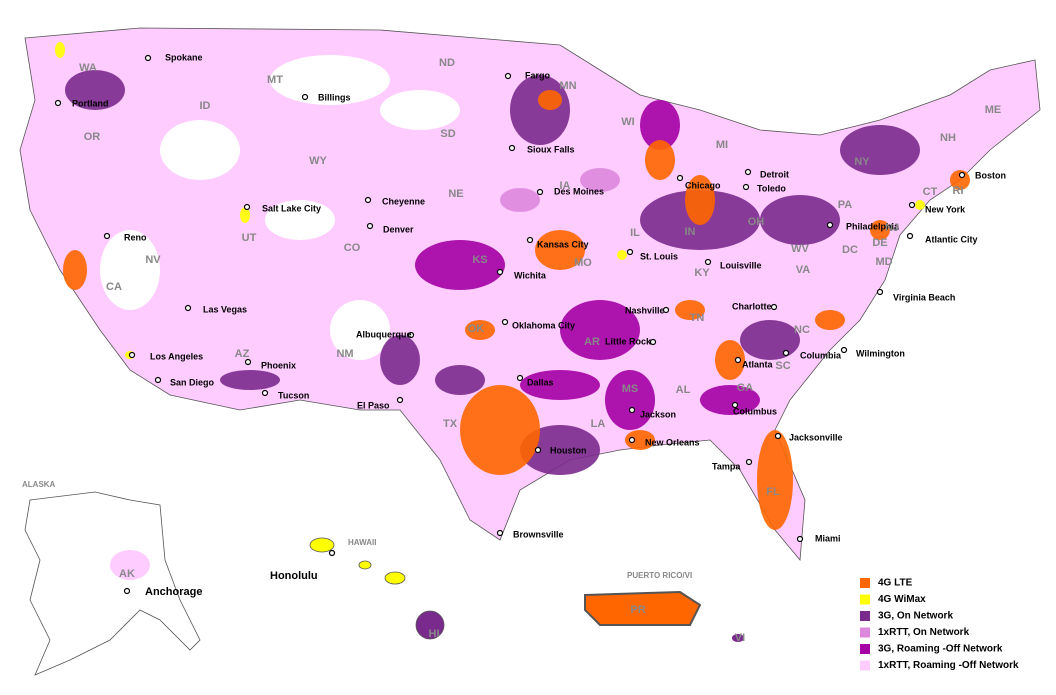 The height and width of the screenshot is (695, 1056). Describe the element at coordinates (755, 411) in the screenshot. I see `city-label: Columbus` at that location.